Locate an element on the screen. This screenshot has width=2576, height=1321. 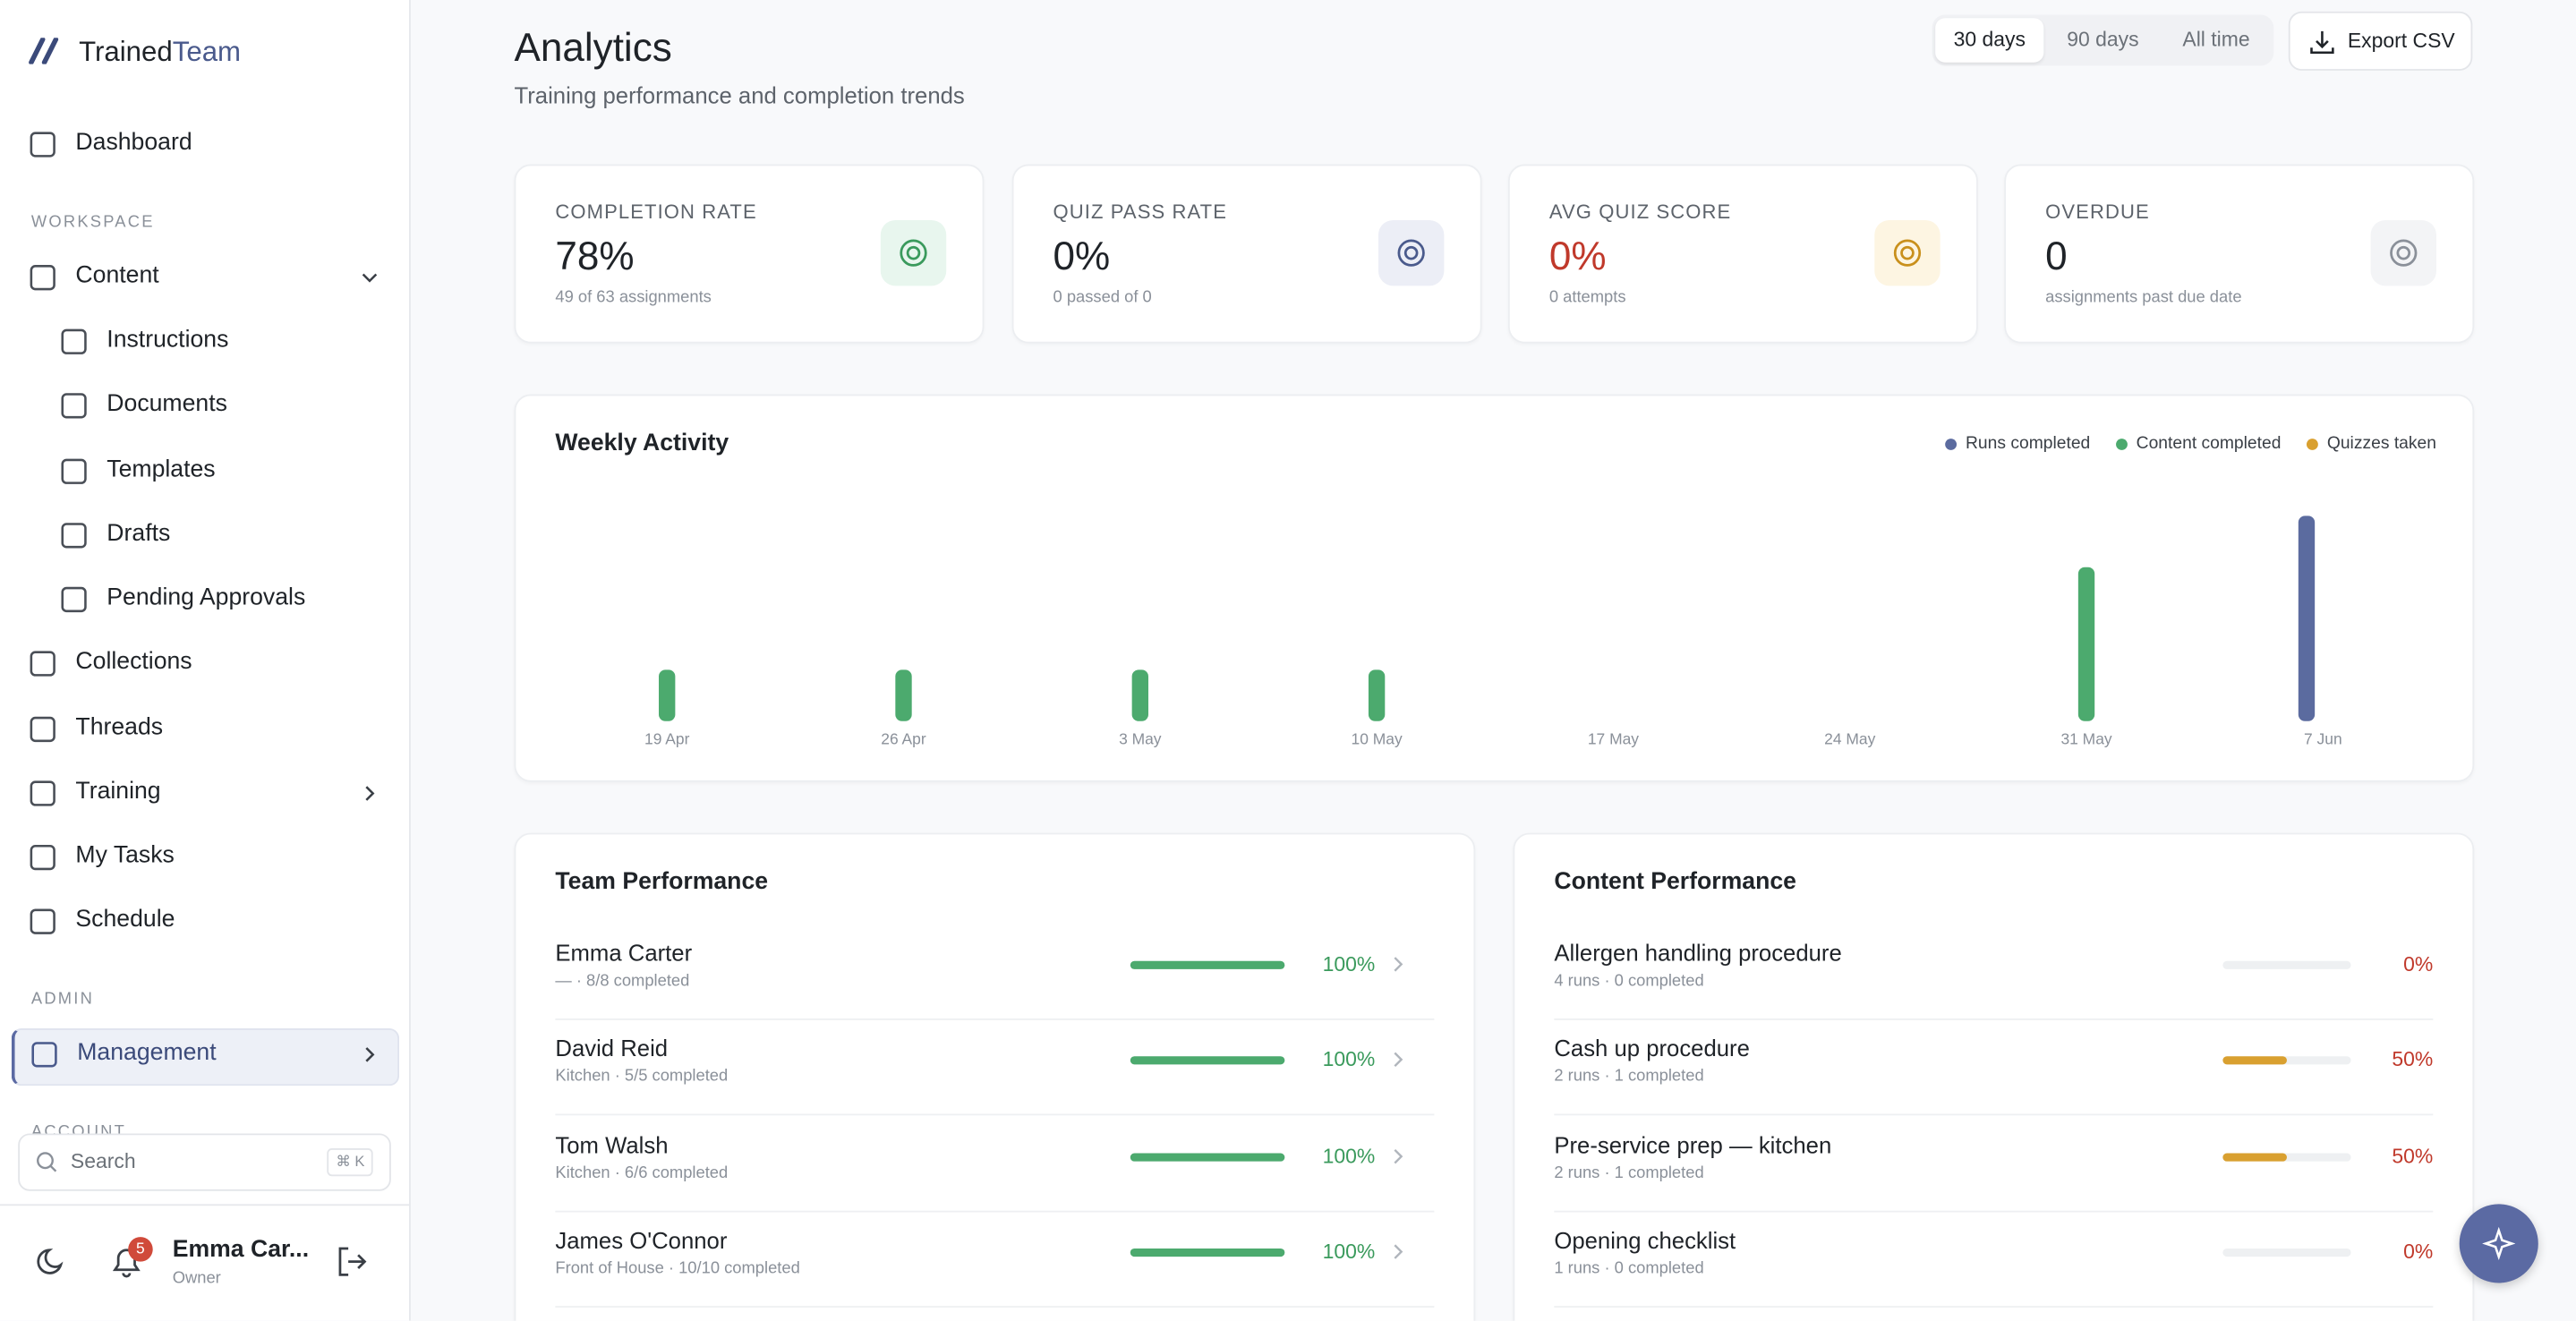
x-tick-label: 3 May is located at coordinates (1140, 738).